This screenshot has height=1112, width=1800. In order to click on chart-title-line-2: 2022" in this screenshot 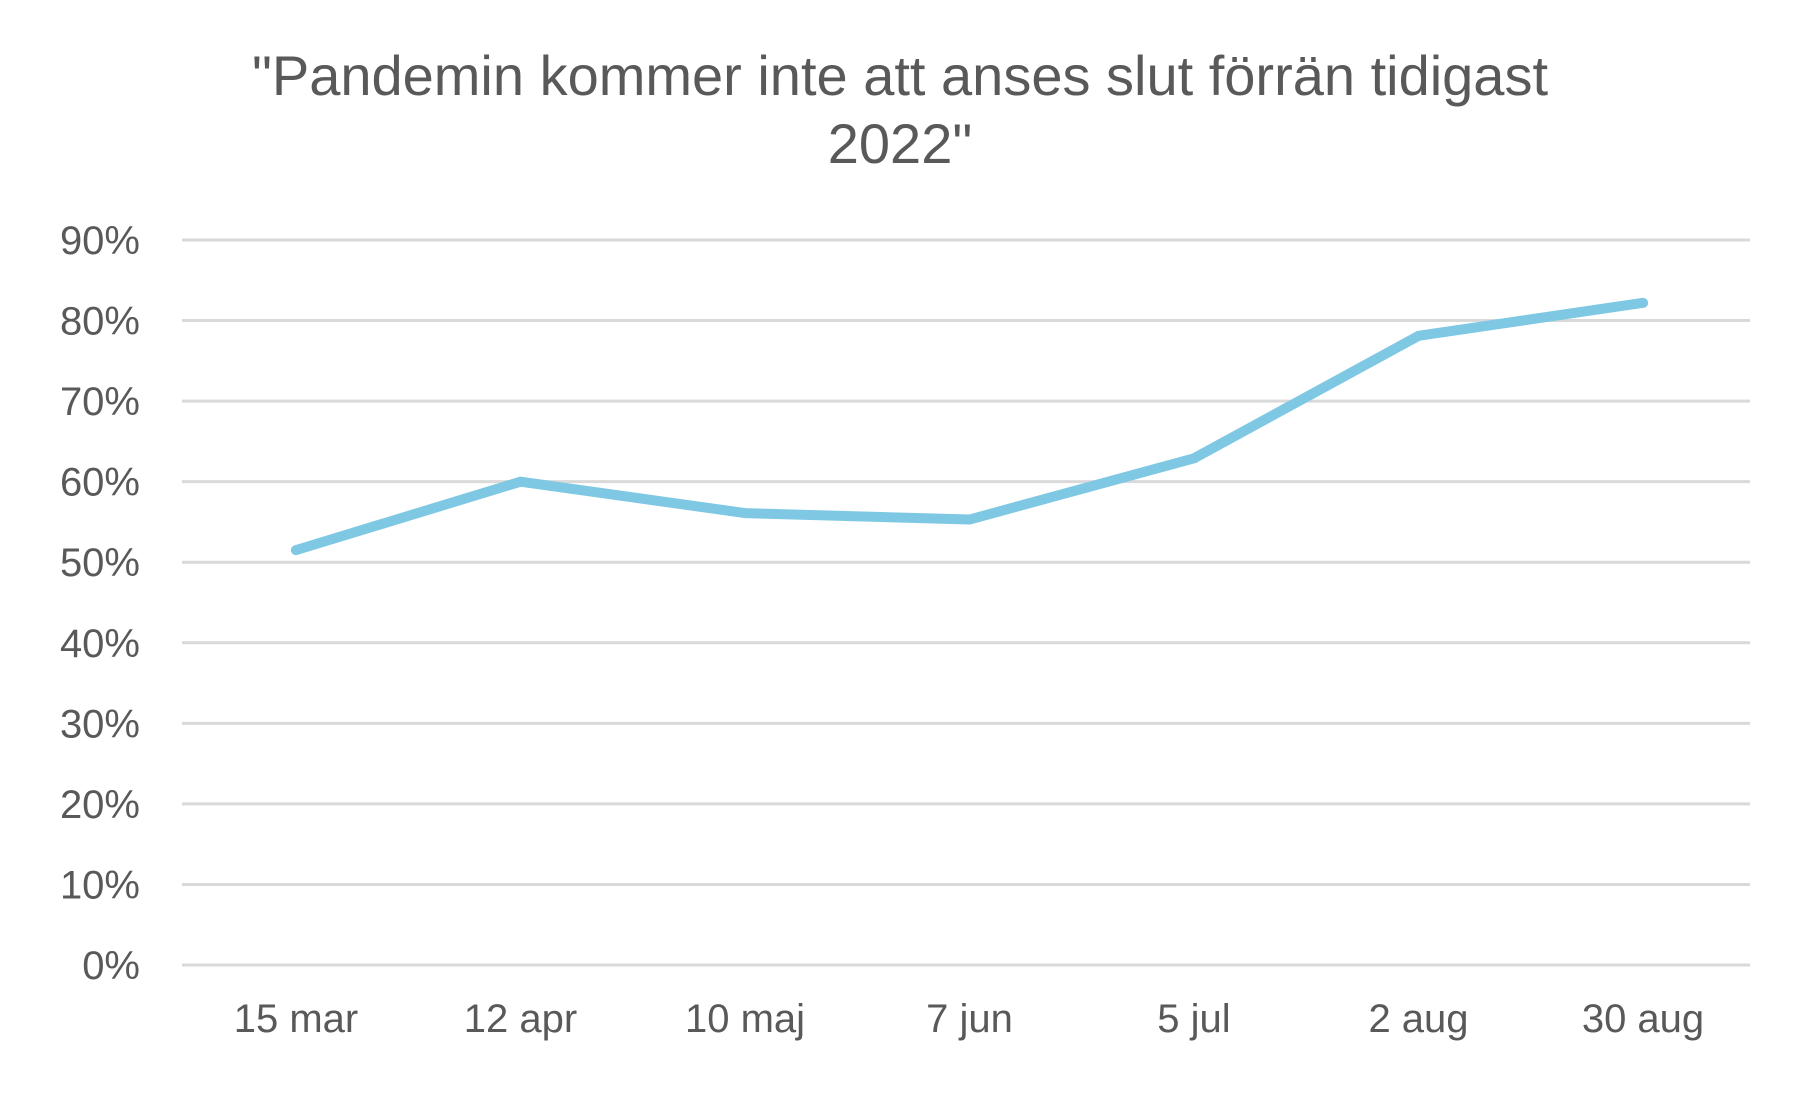, I will do `click(900, 143)`.